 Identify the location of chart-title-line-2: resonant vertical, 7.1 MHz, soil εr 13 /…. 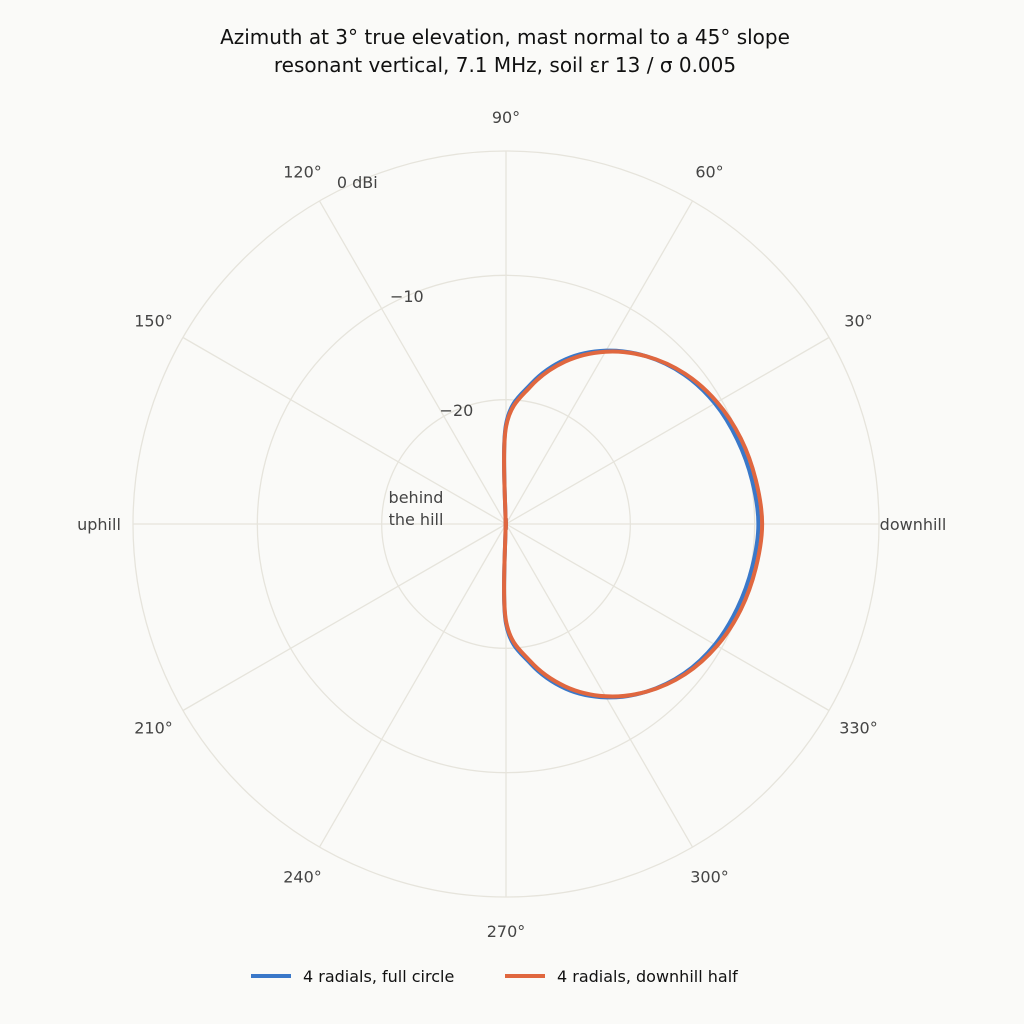
(505, 65).